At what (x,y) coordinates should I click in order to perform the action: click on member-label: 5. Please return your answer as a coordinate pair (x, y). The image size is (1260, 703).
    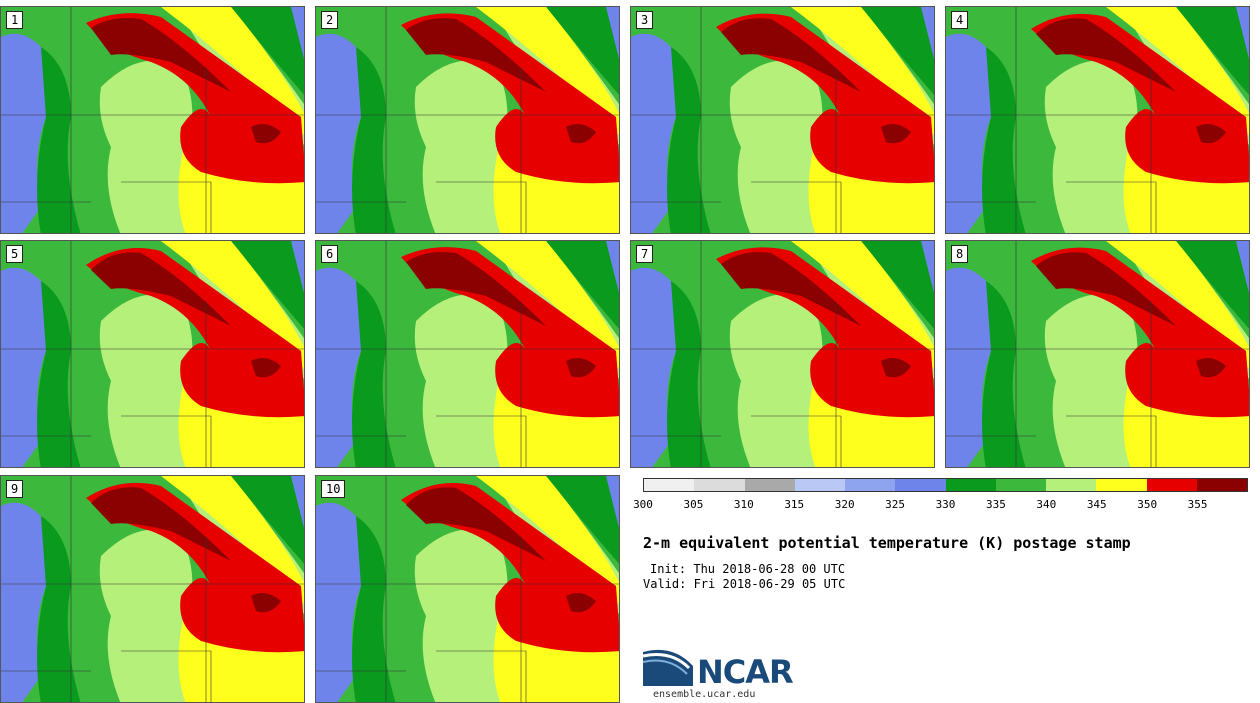
    Looking at the image, I should click on (15, 254).